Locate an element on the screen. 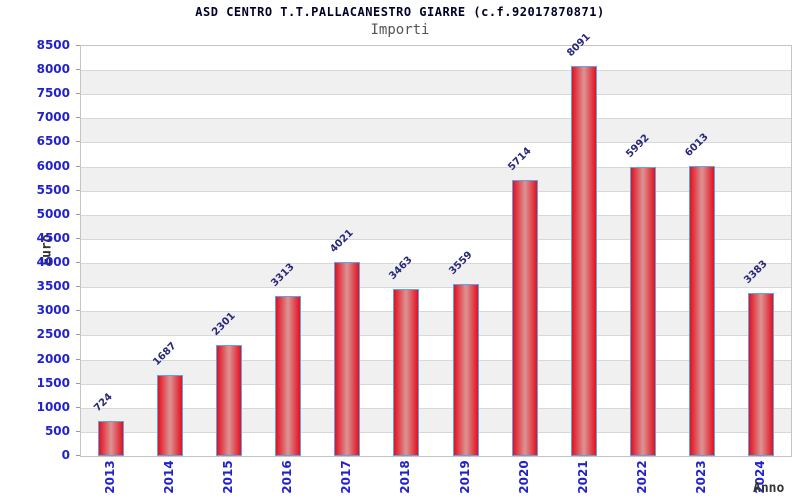  y-tick-label: 5000 is located at coordinates (53, 213).